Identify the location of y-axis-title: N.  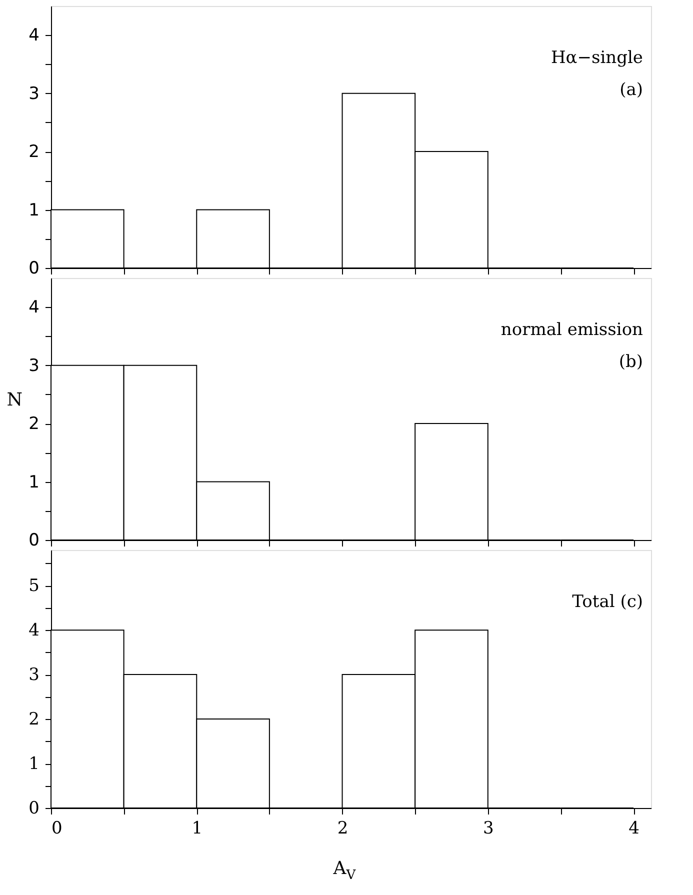
(14, 400).